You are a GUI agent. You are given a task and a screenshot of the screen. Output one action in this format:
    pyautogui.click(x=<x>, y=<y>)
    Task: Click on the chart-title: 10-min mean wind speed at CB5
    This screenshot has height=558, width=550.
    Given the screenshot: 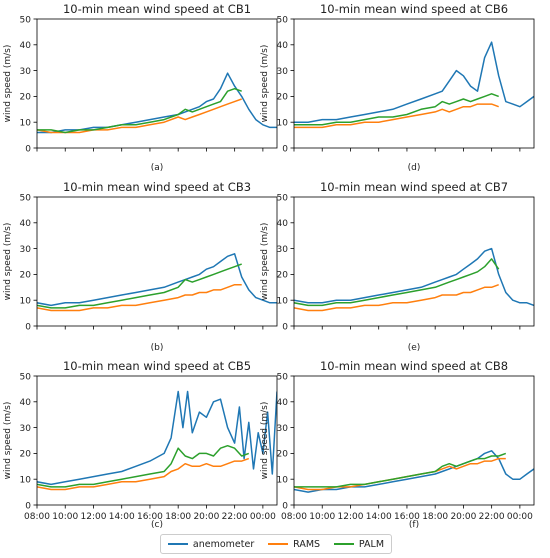 What is the action you would take?
    pyautogui.click(x=157, y=366)
    